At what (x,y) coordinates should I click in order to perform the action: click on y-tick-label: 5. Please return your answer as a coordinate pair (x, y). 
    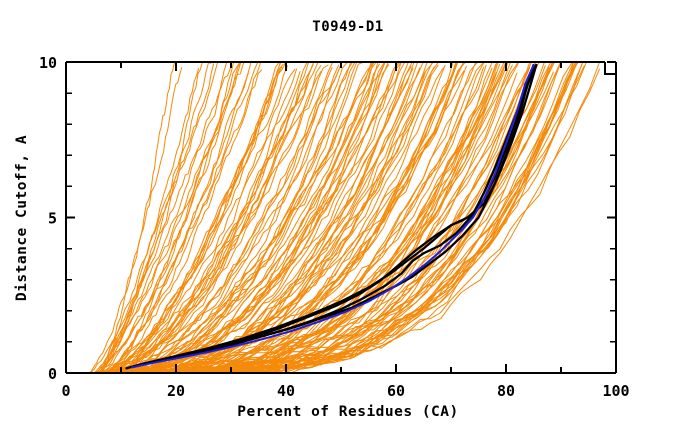
    Looking at the image, I should click on (52, 219).